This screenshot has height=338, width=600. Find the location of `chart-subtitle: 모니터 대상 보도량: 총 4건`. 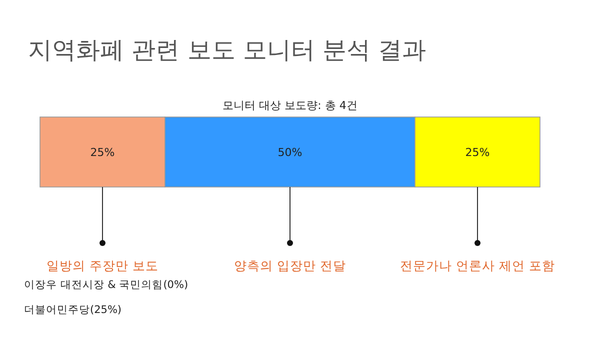

chart-subtitle: 모니터 대상 보도량: 총 4건 is located at coordinates (290, 105).